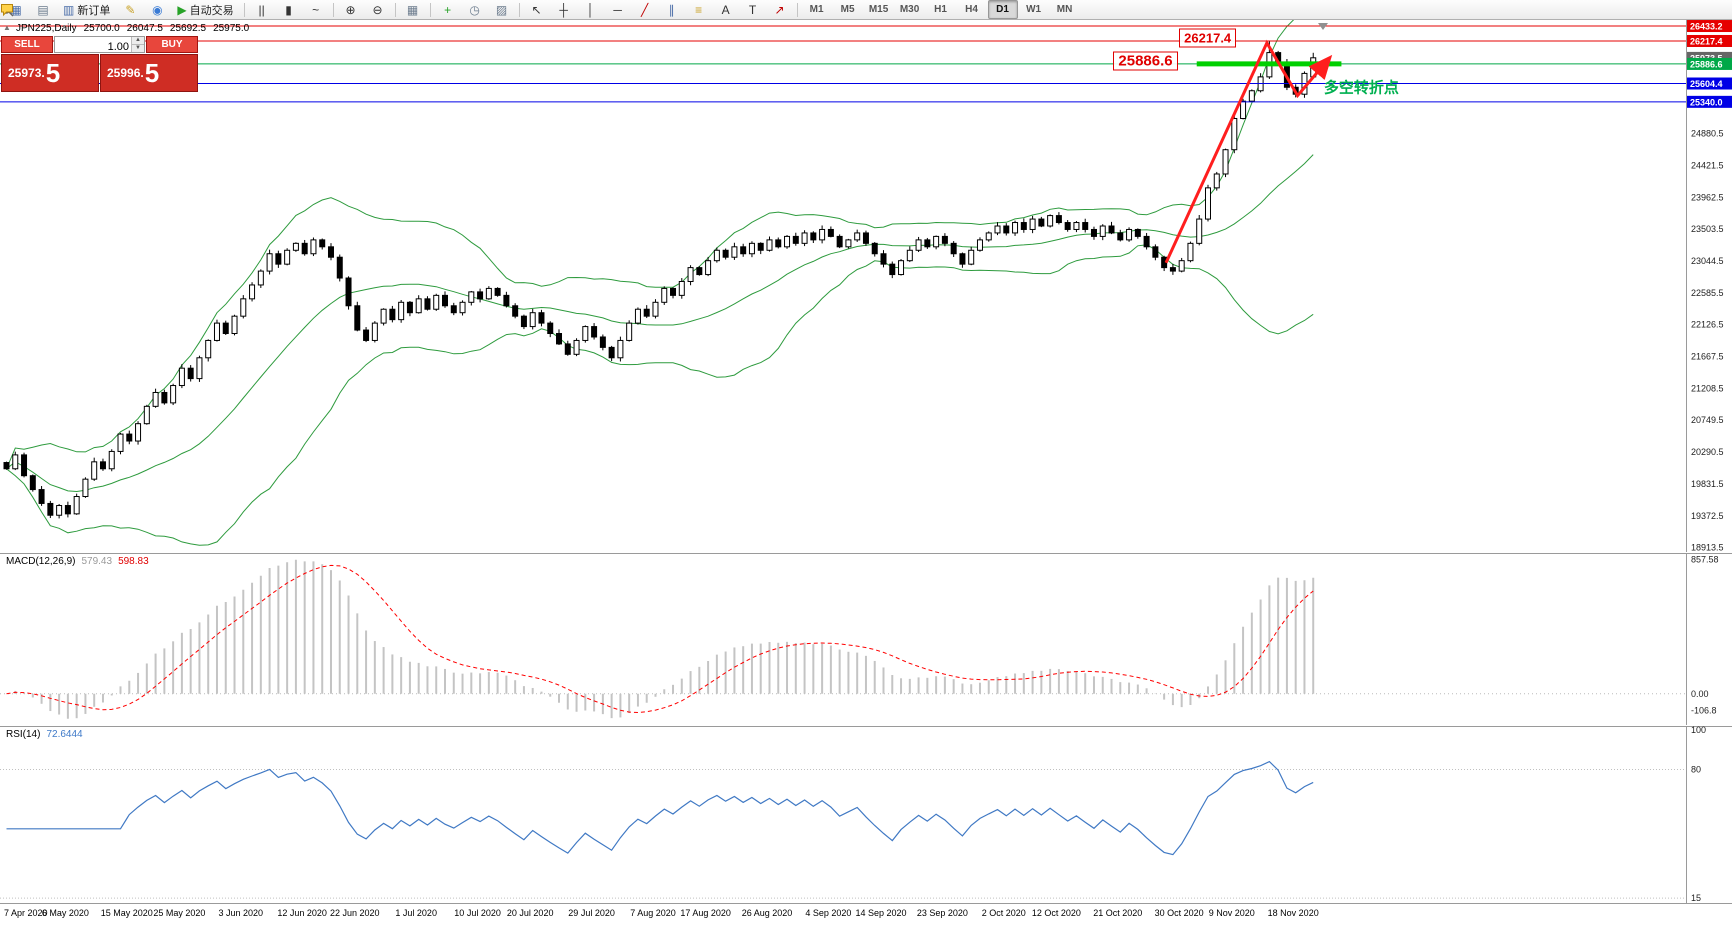 Image resolution: width=1732 pixels, height=943 pixels. What do you see at coordinates (413, 9) in the screenshot?
I see `tile-windows-button: ▦` at bounding box center [413, 9].